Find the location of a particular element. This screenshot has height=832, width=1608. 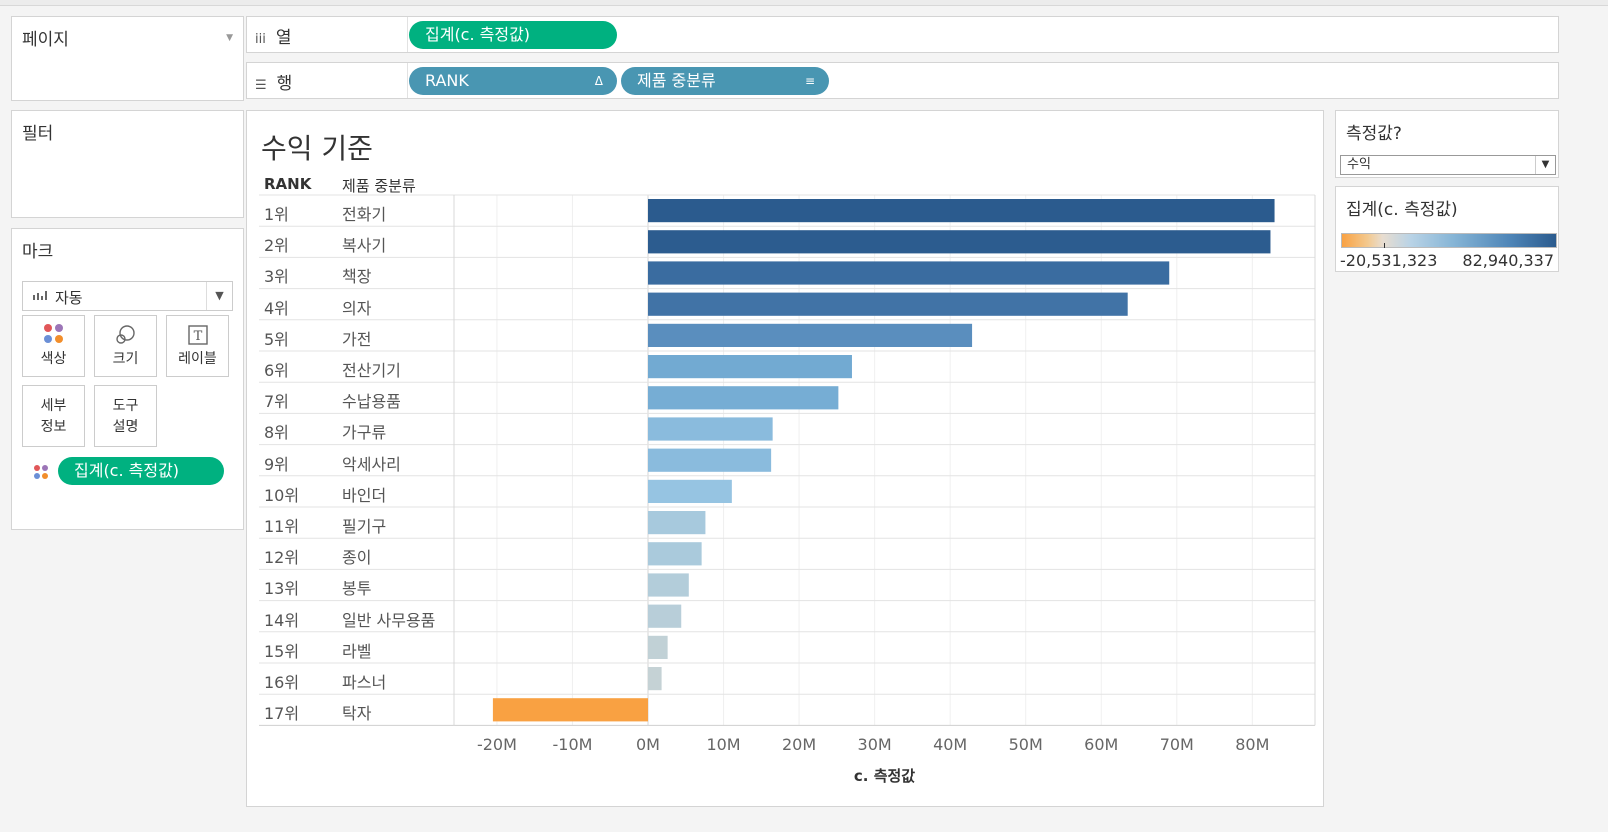

label-button: T 레이블 is located at coordinates (197, 346).